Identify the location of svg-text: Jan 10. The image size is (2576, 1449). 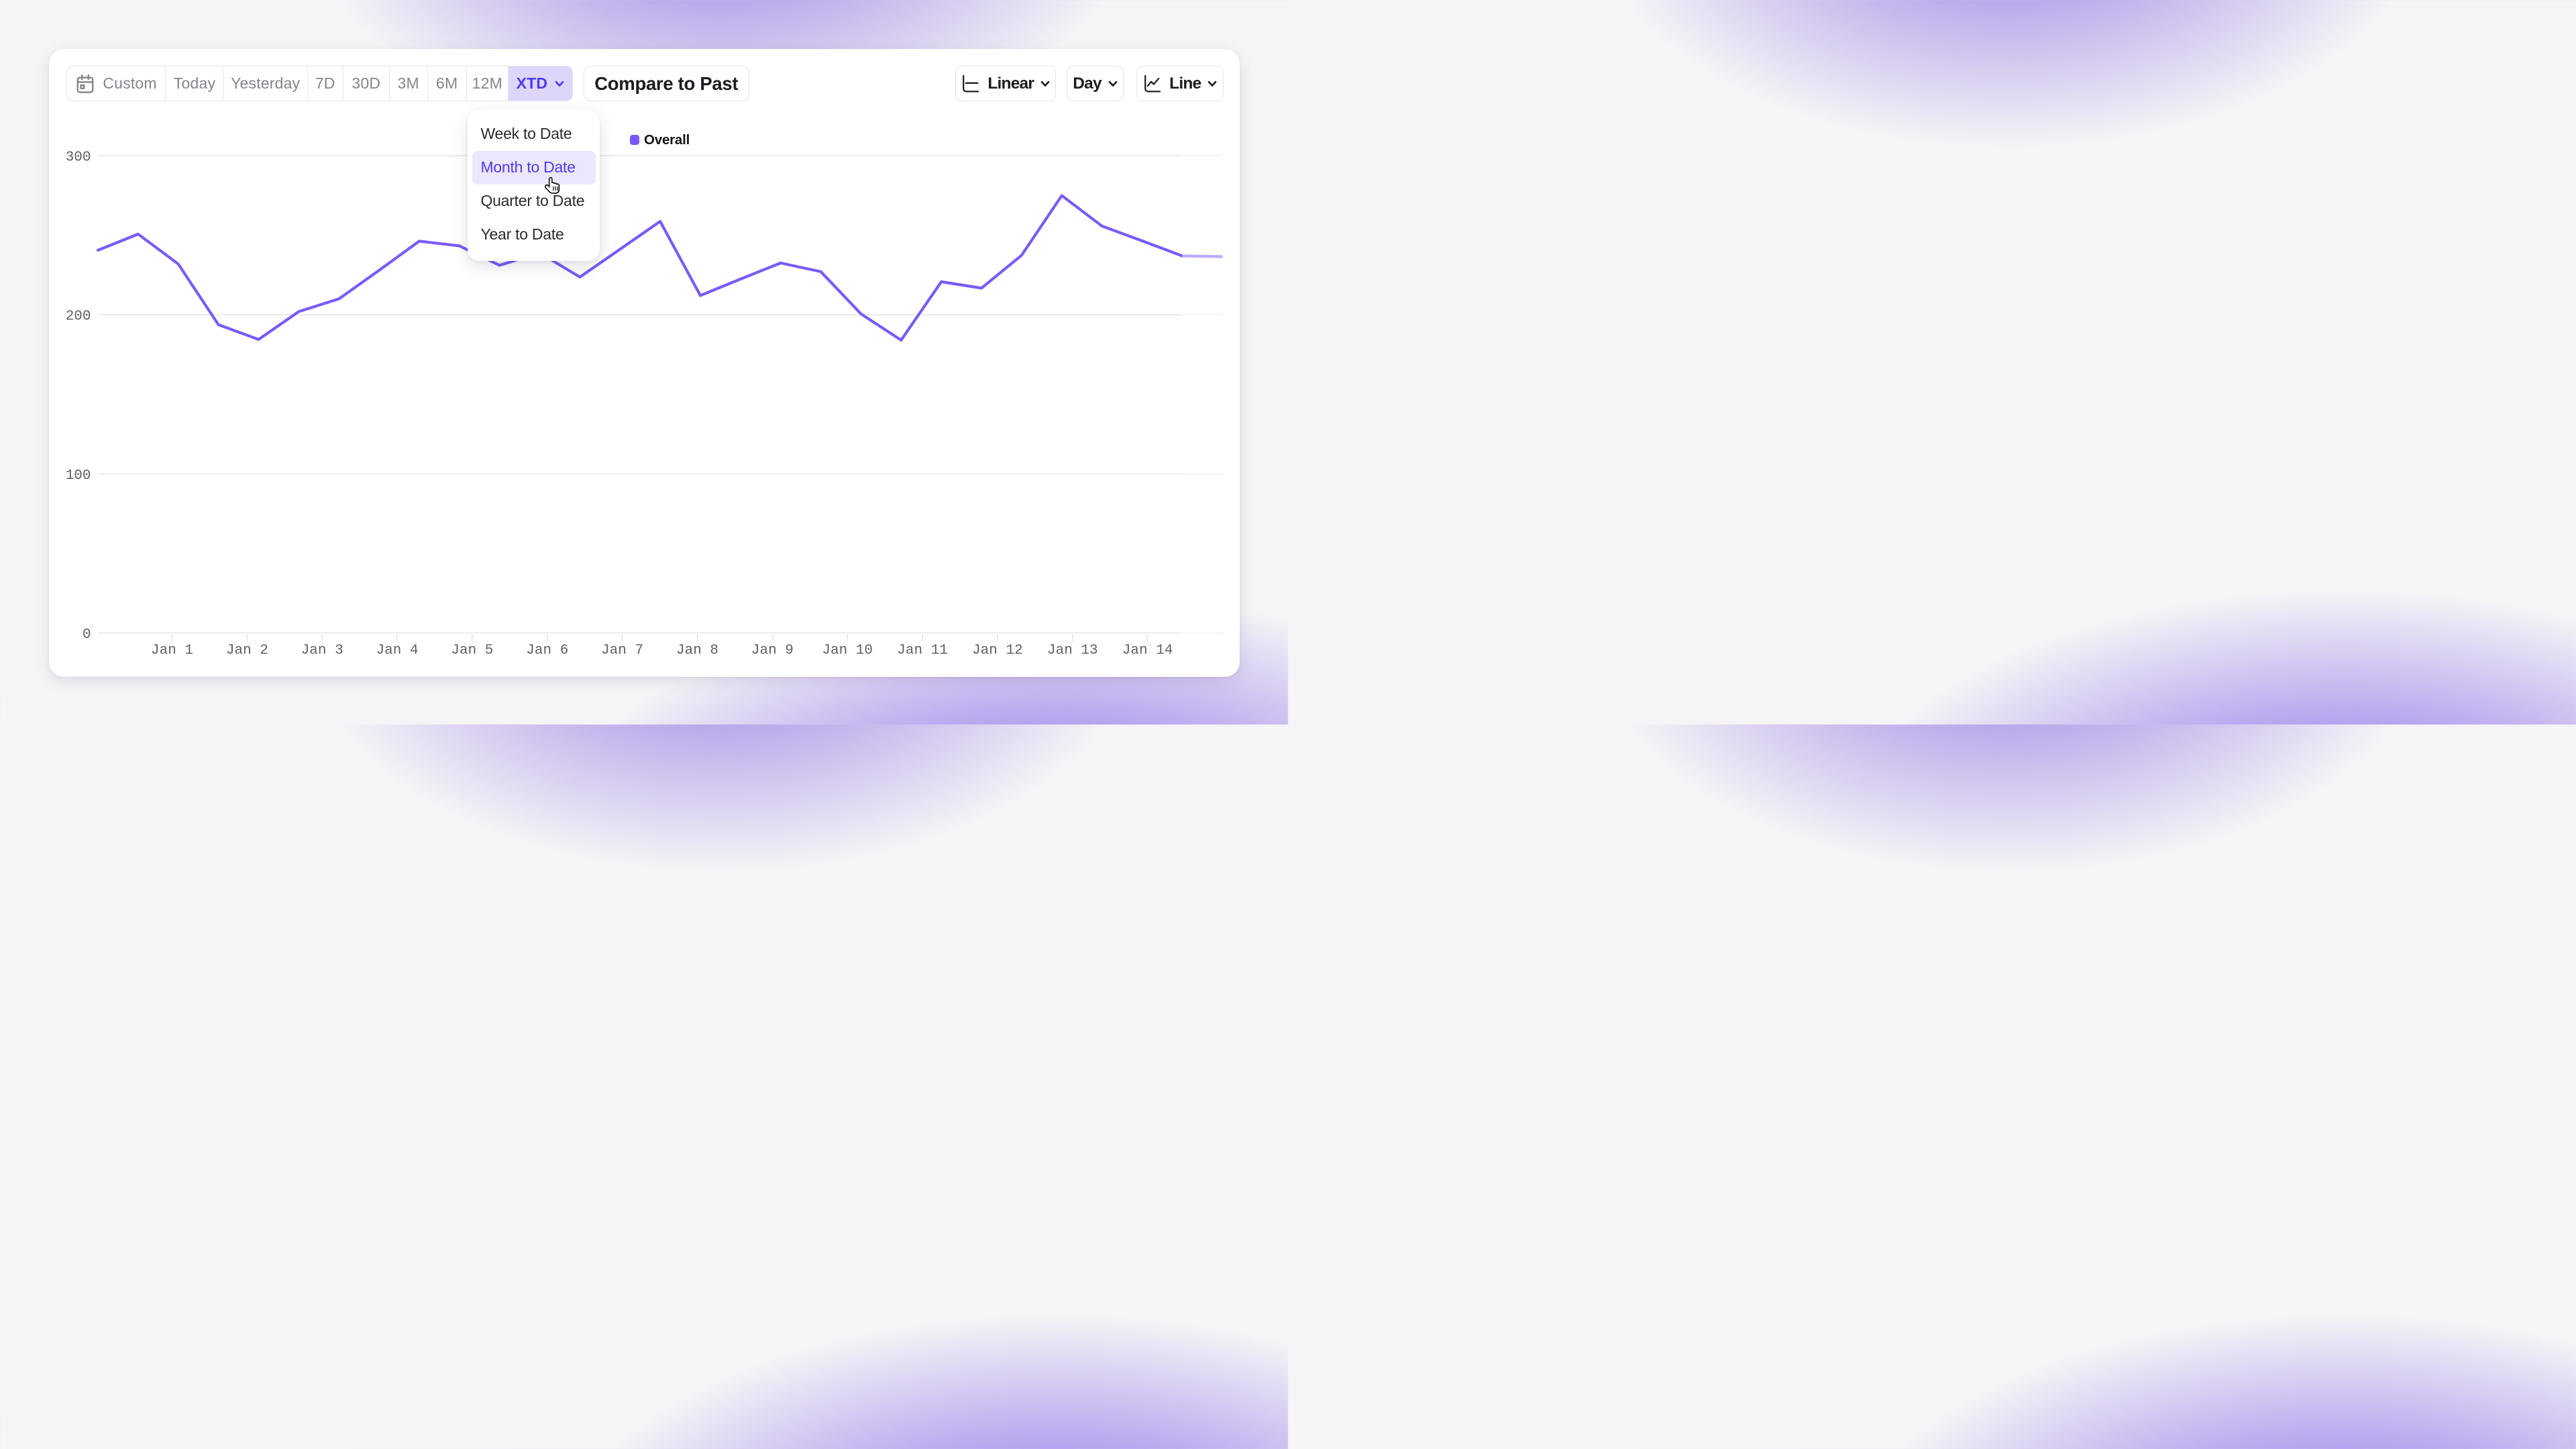
(847, 650).